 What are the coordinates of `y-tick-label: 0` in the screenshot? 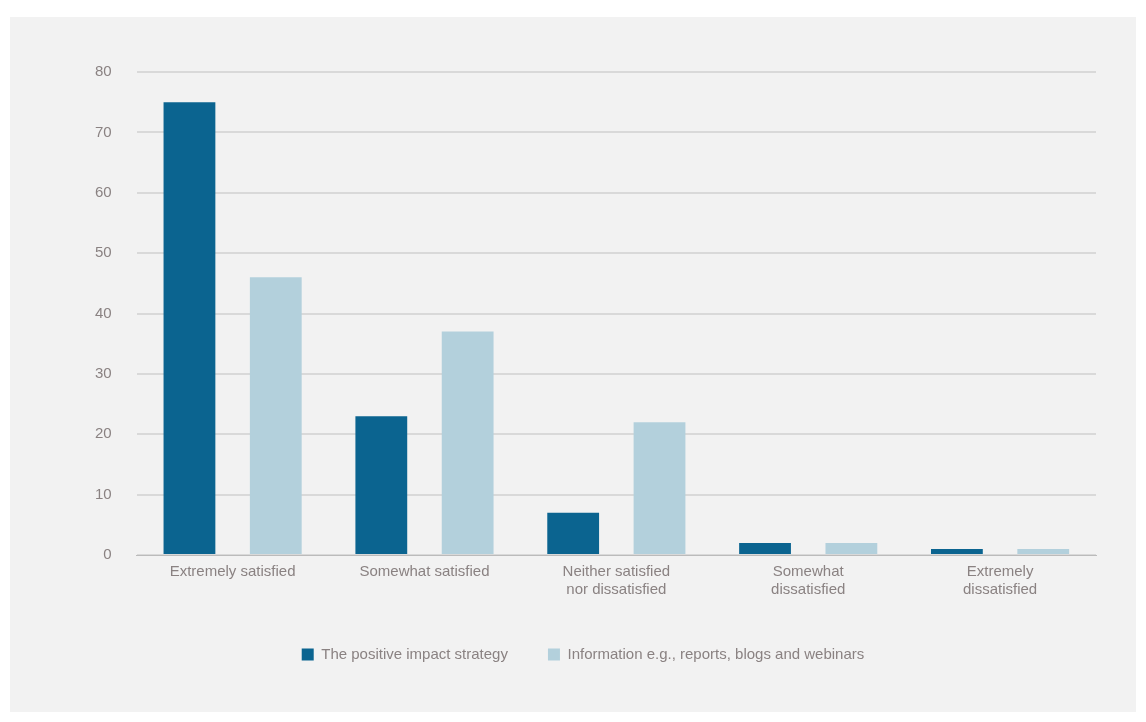 It's located at (107, 554).